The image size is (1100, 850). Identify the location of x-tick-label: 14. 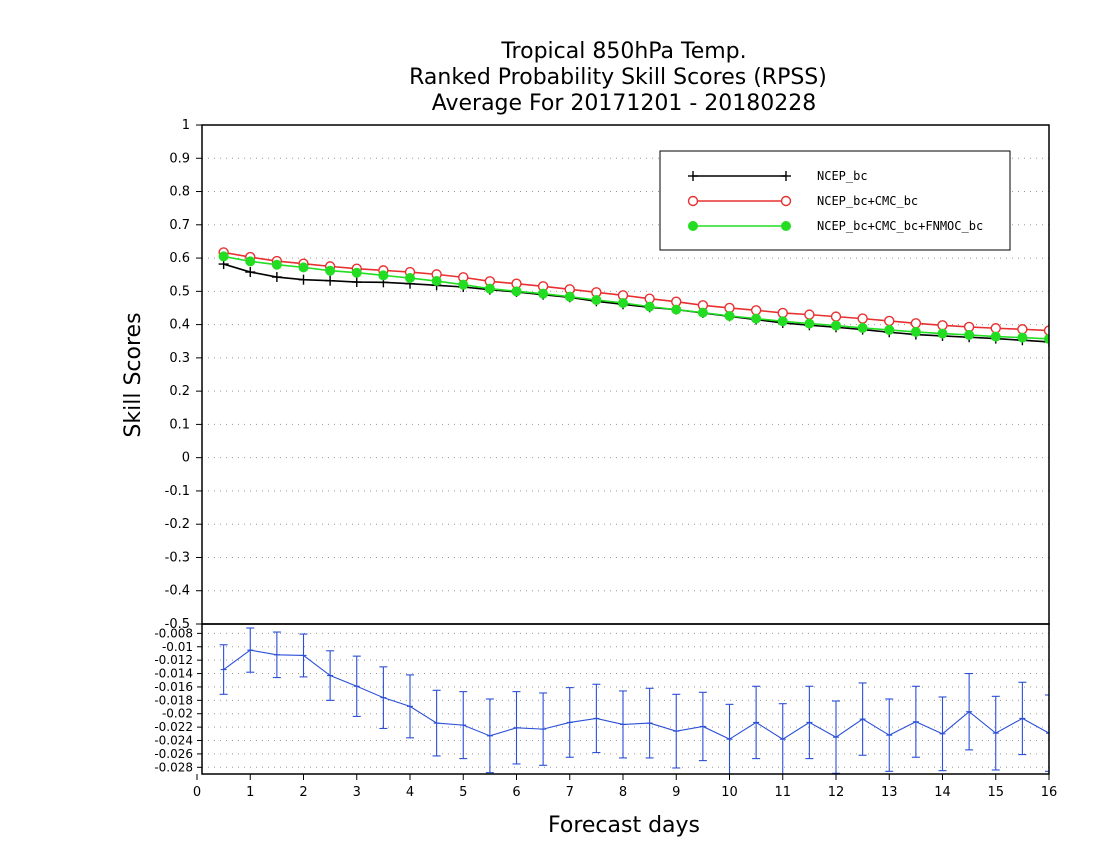
(942, 792).